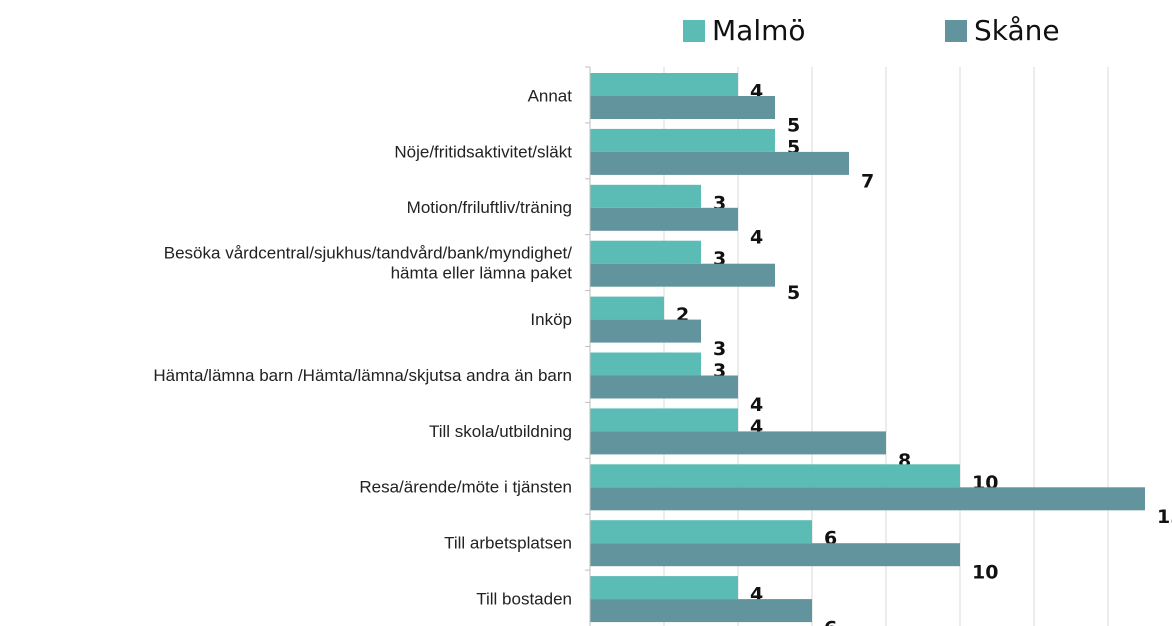  What do you see at coordinates (524, 599) in the screenshot?
I see `category-label: Till bostaden` at bounding box center [524, 599].